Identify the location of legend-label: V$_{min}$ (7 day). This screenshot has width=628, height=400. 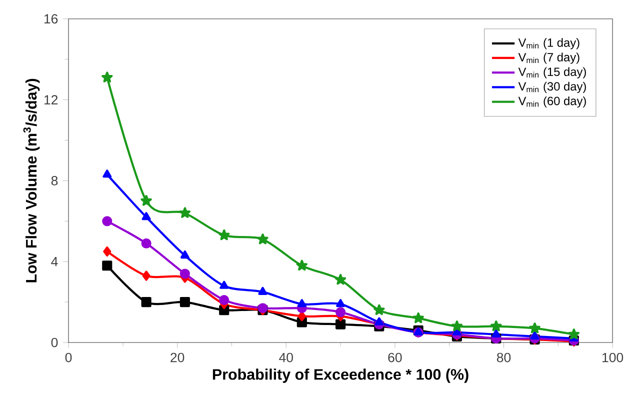
(549, 58).